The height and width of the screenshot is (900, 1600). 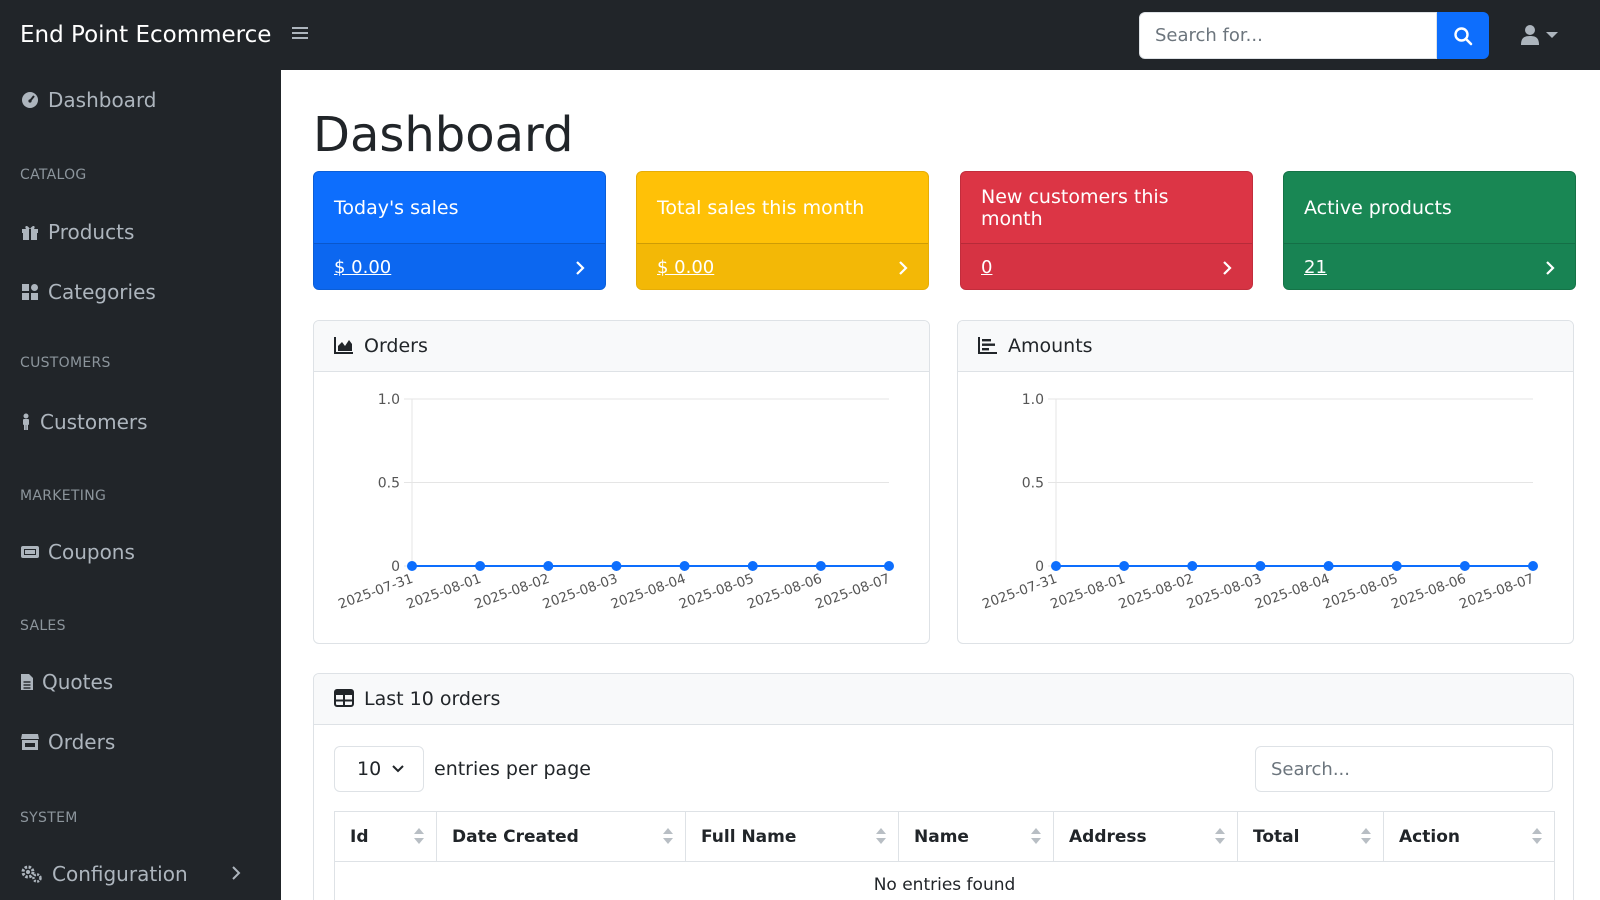 I want to click on amounts-chart-x-tick-label: 2025-08-03, so click(x=1224, y=592).